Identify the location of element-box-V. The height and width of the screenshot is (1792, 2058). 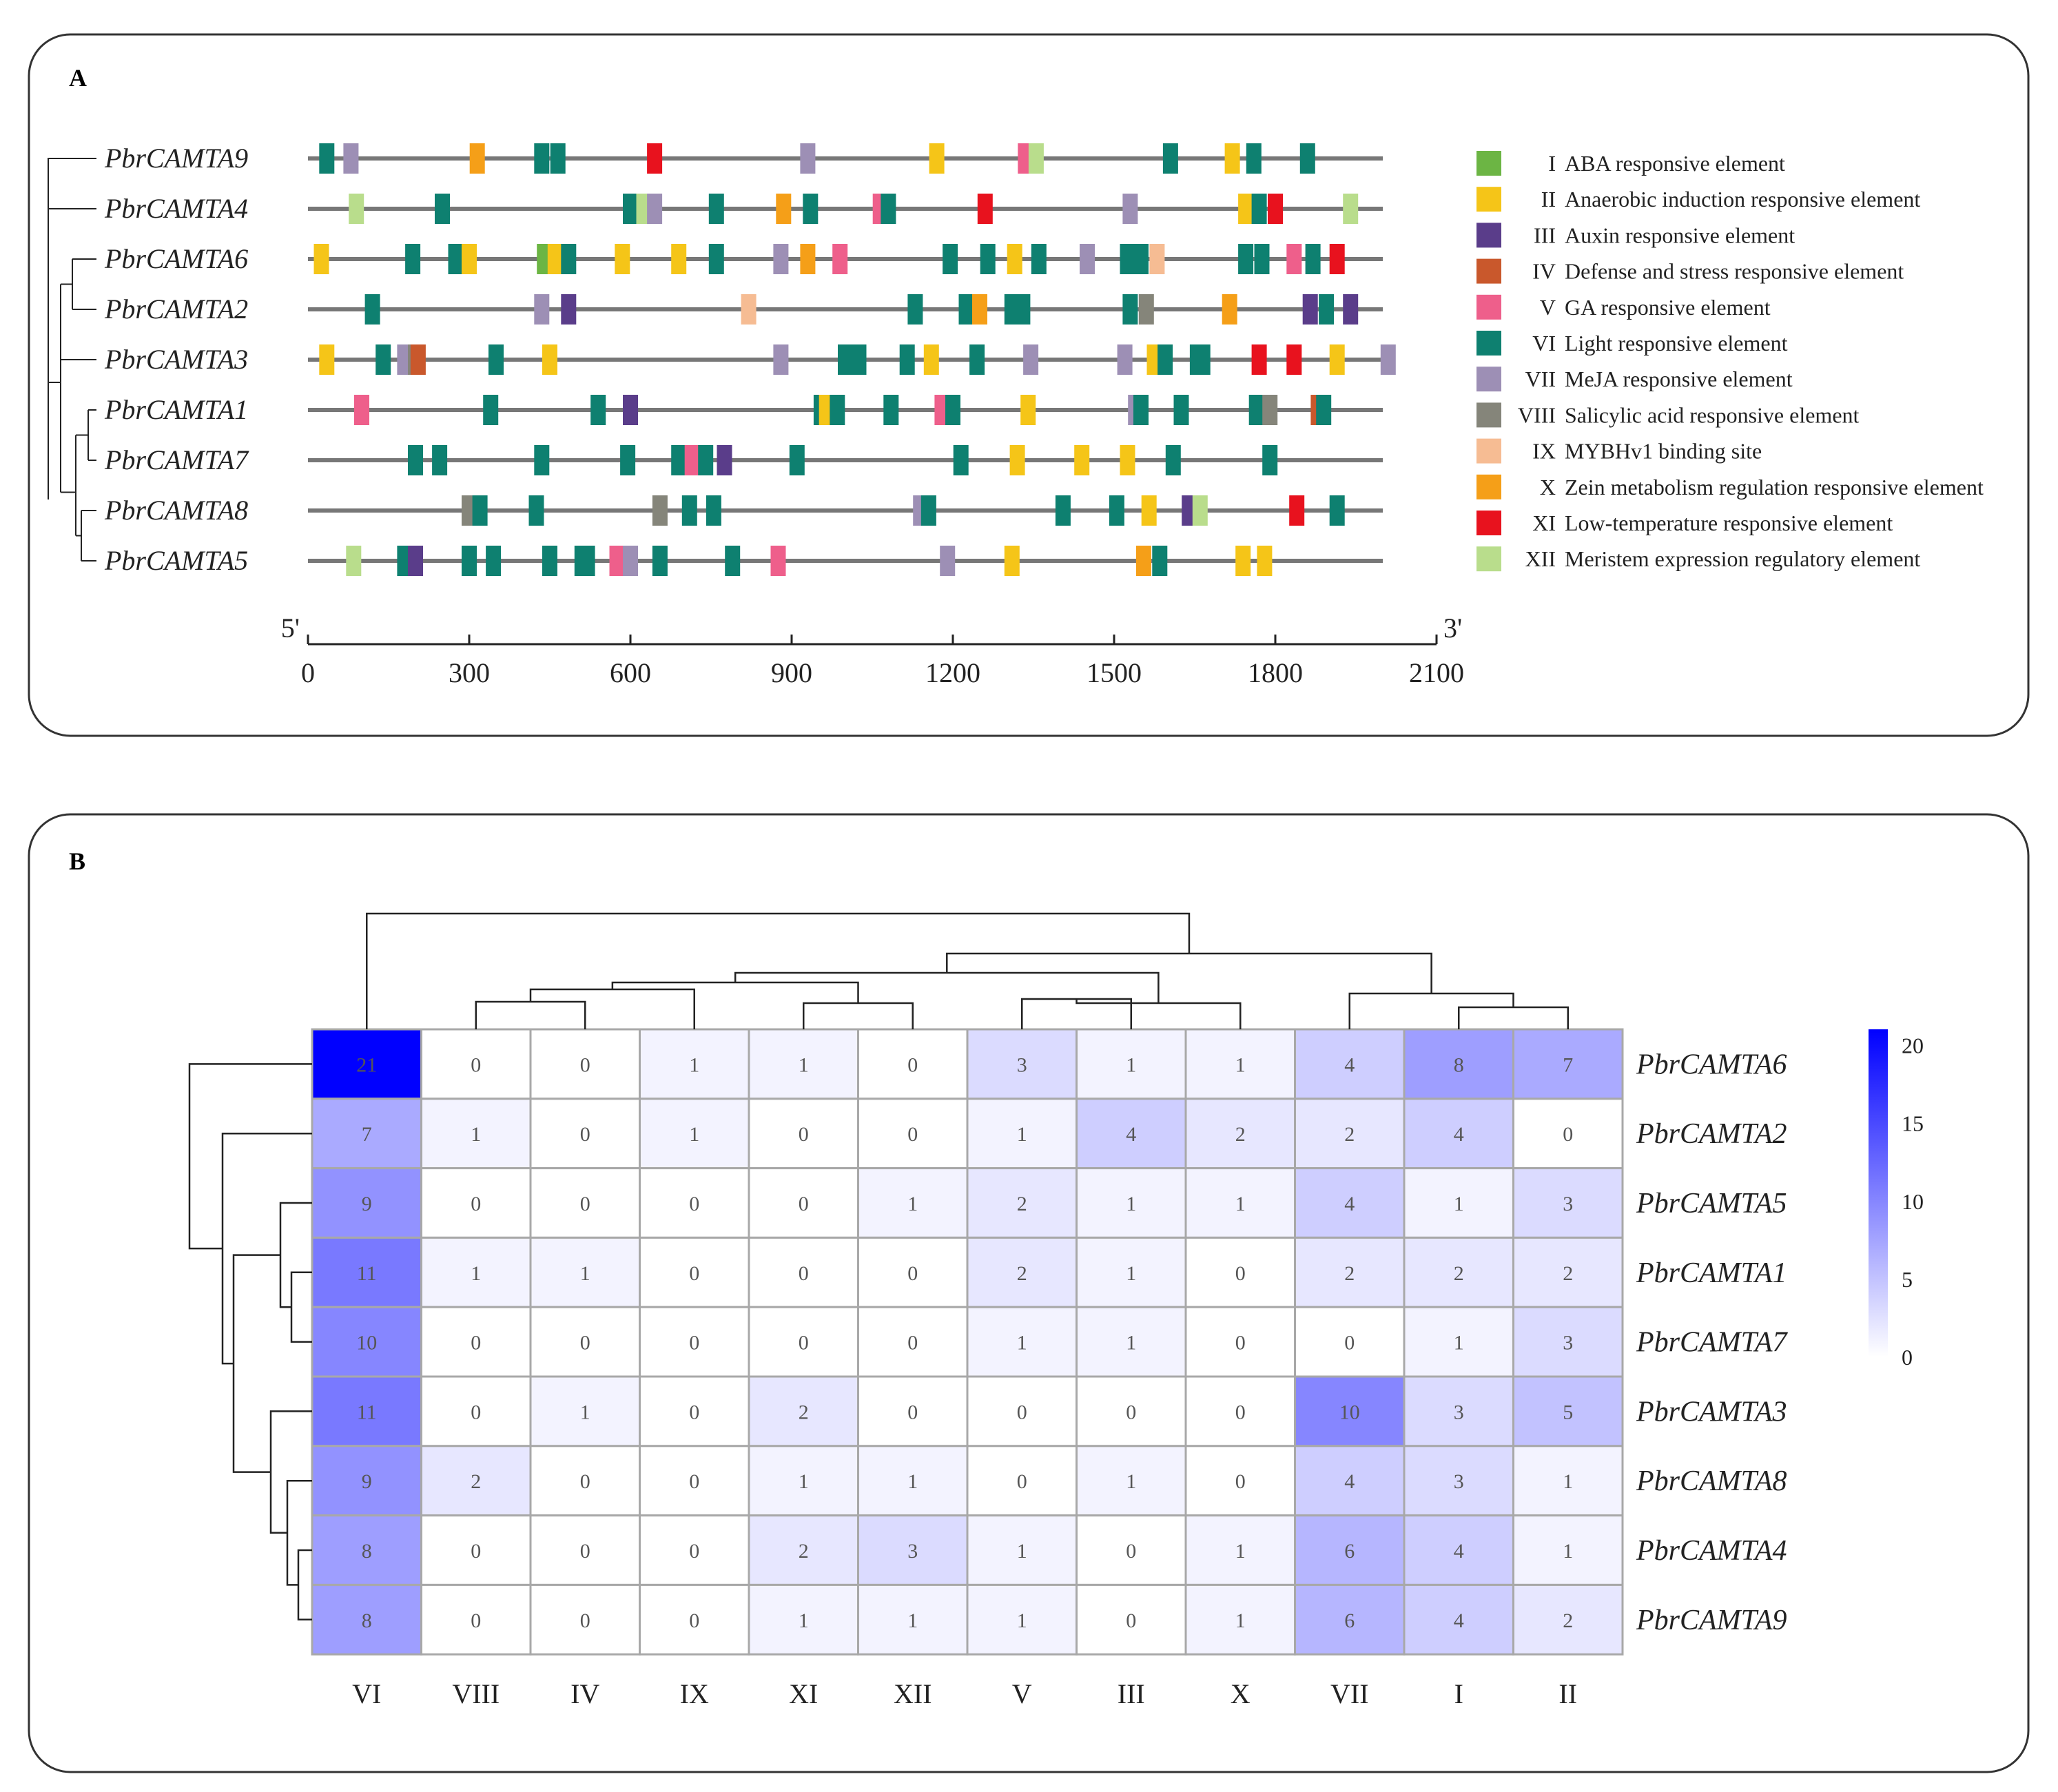
(361, 410).